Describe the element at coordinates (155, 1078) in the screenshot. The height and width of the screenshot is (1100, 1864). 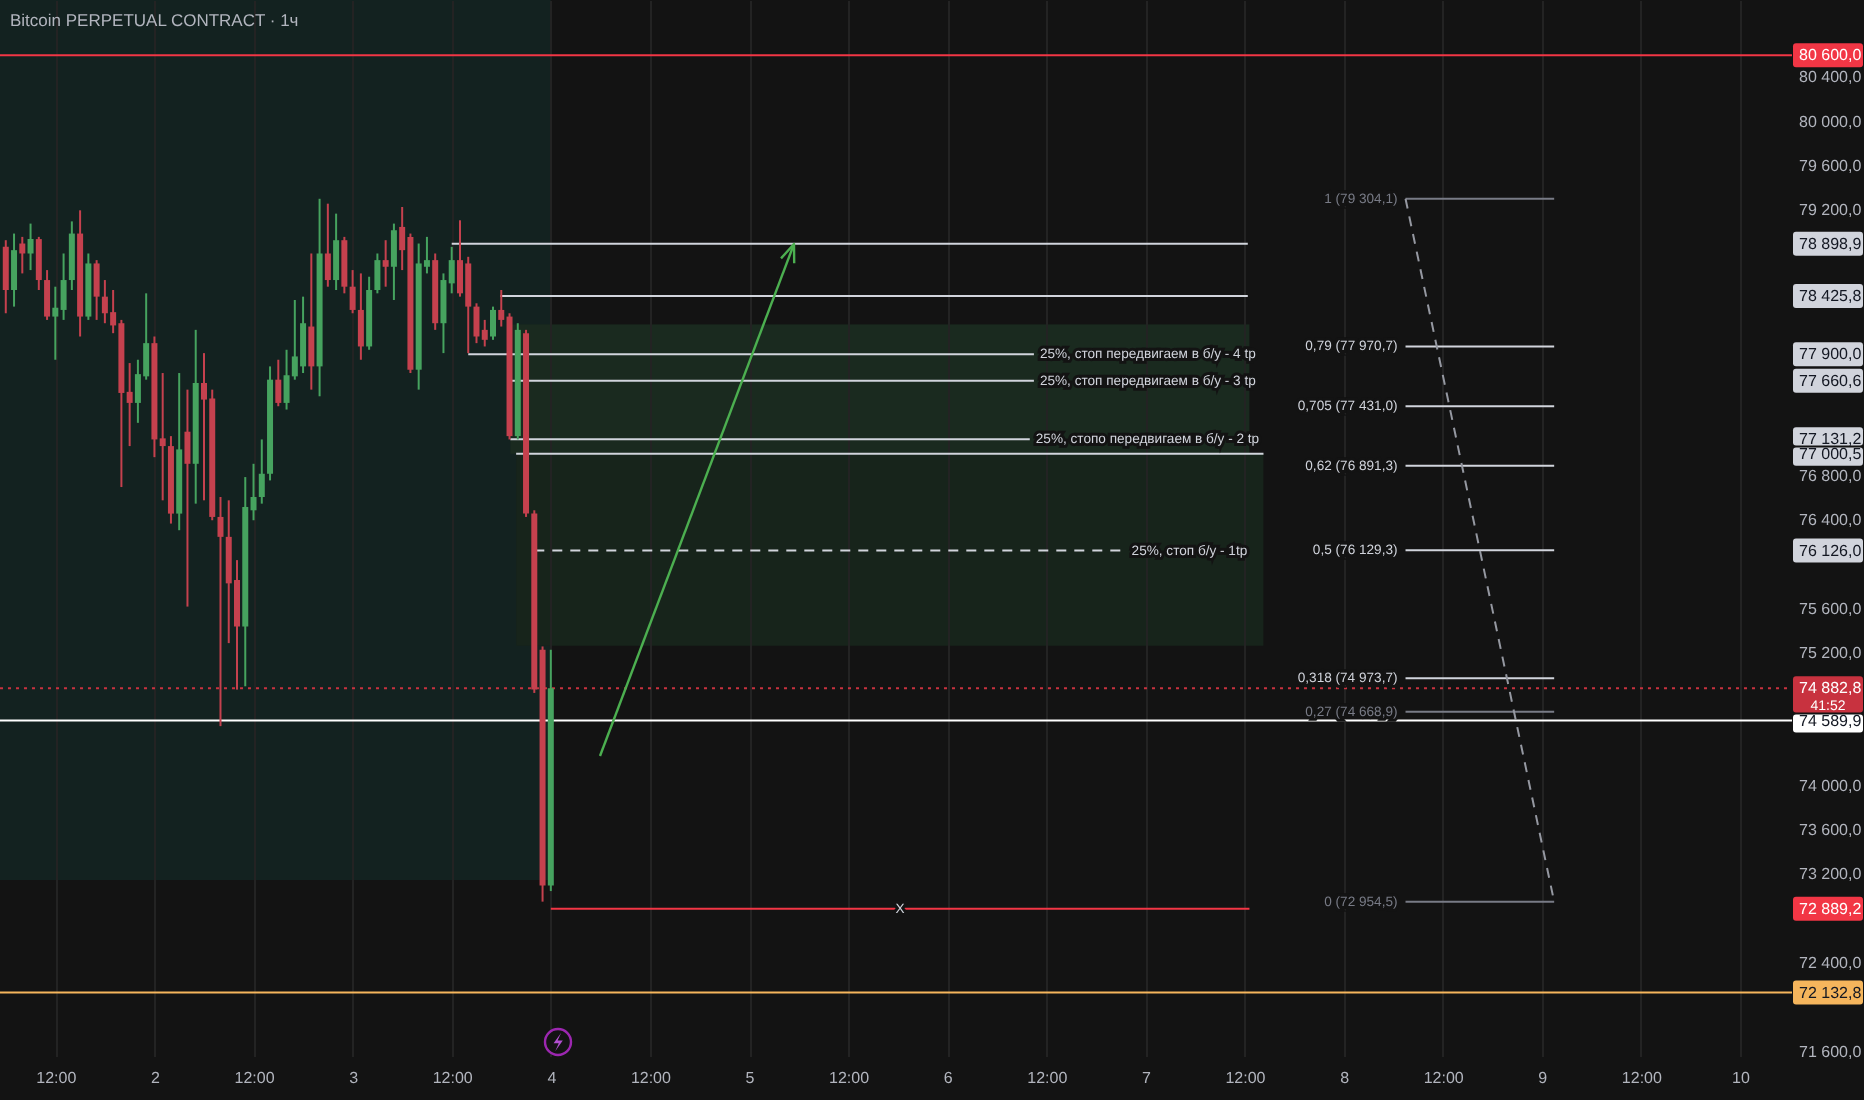
I see `x-tick-label: 2` at that location.